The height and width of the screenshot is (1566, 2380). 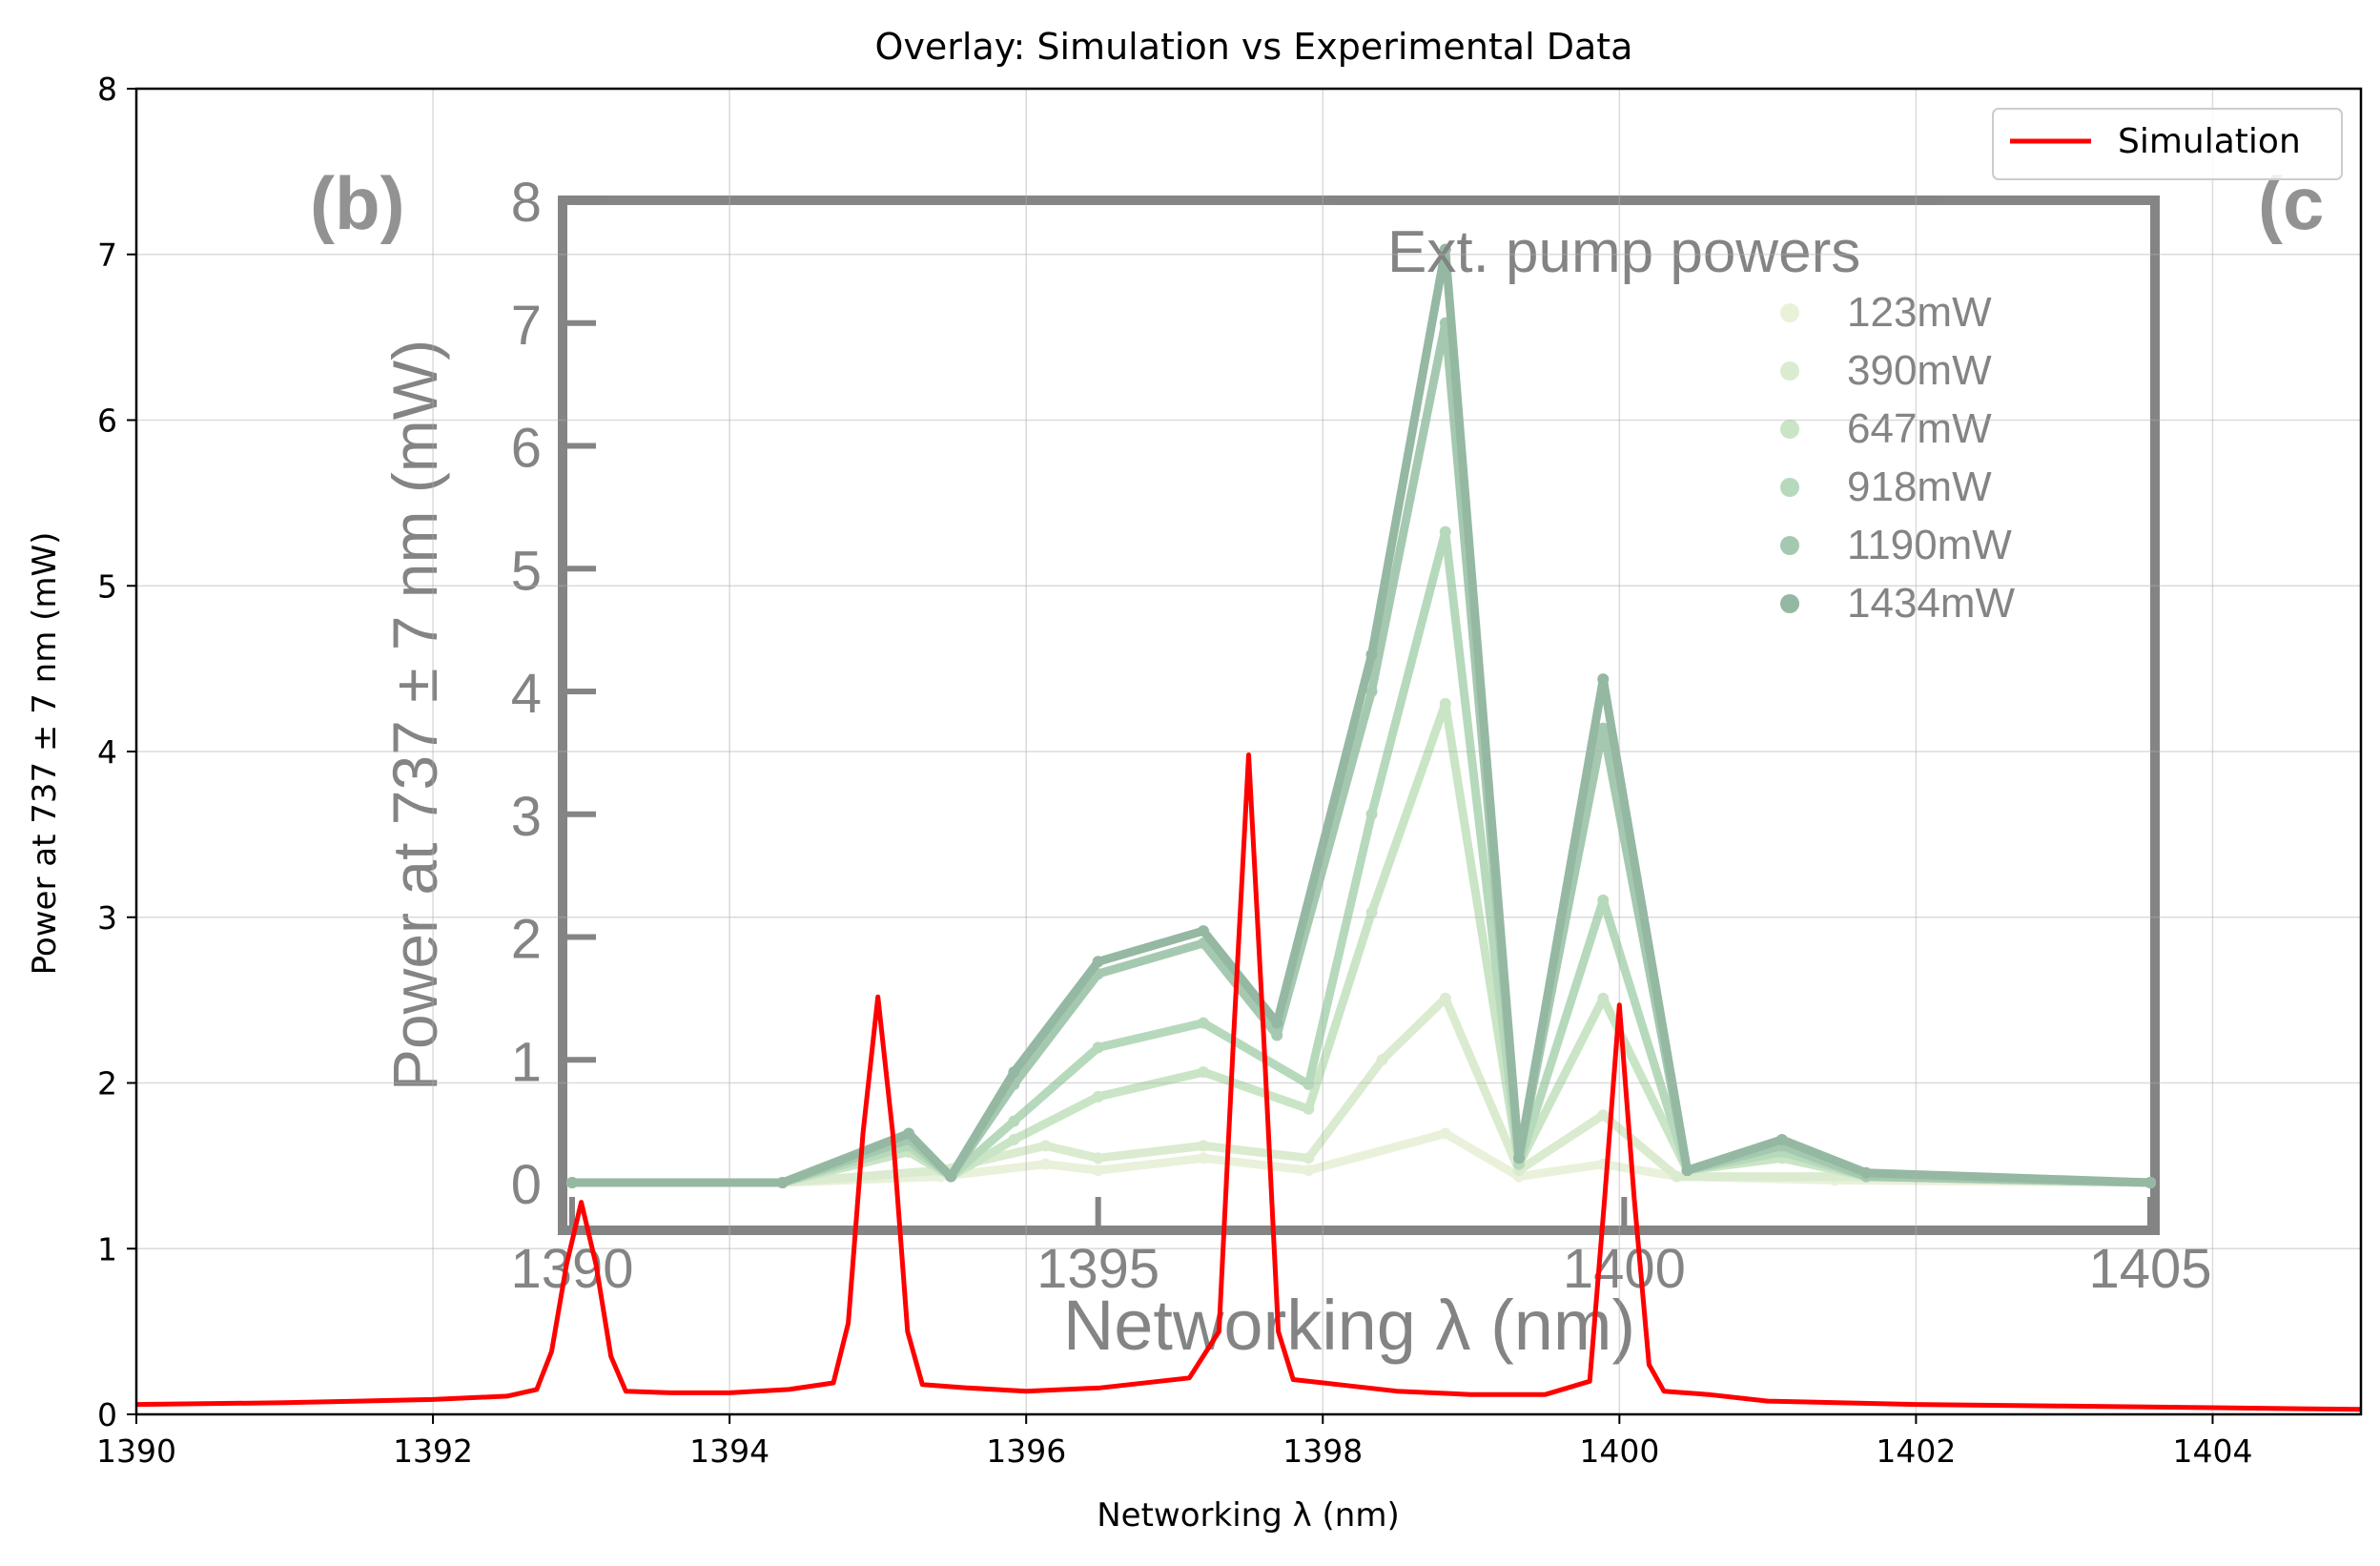 I want to click on y-tick-label: 6, so click(x=107, y=421).